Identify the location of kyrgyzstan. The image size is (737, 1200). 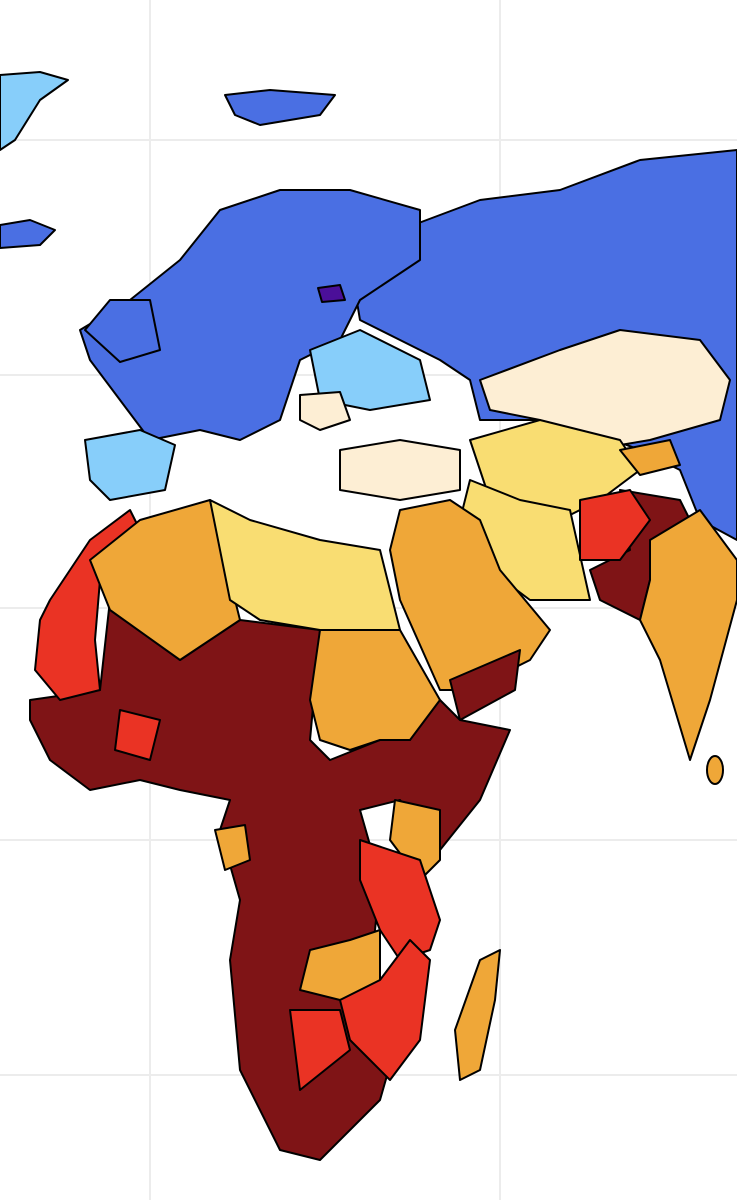
(650, 457).